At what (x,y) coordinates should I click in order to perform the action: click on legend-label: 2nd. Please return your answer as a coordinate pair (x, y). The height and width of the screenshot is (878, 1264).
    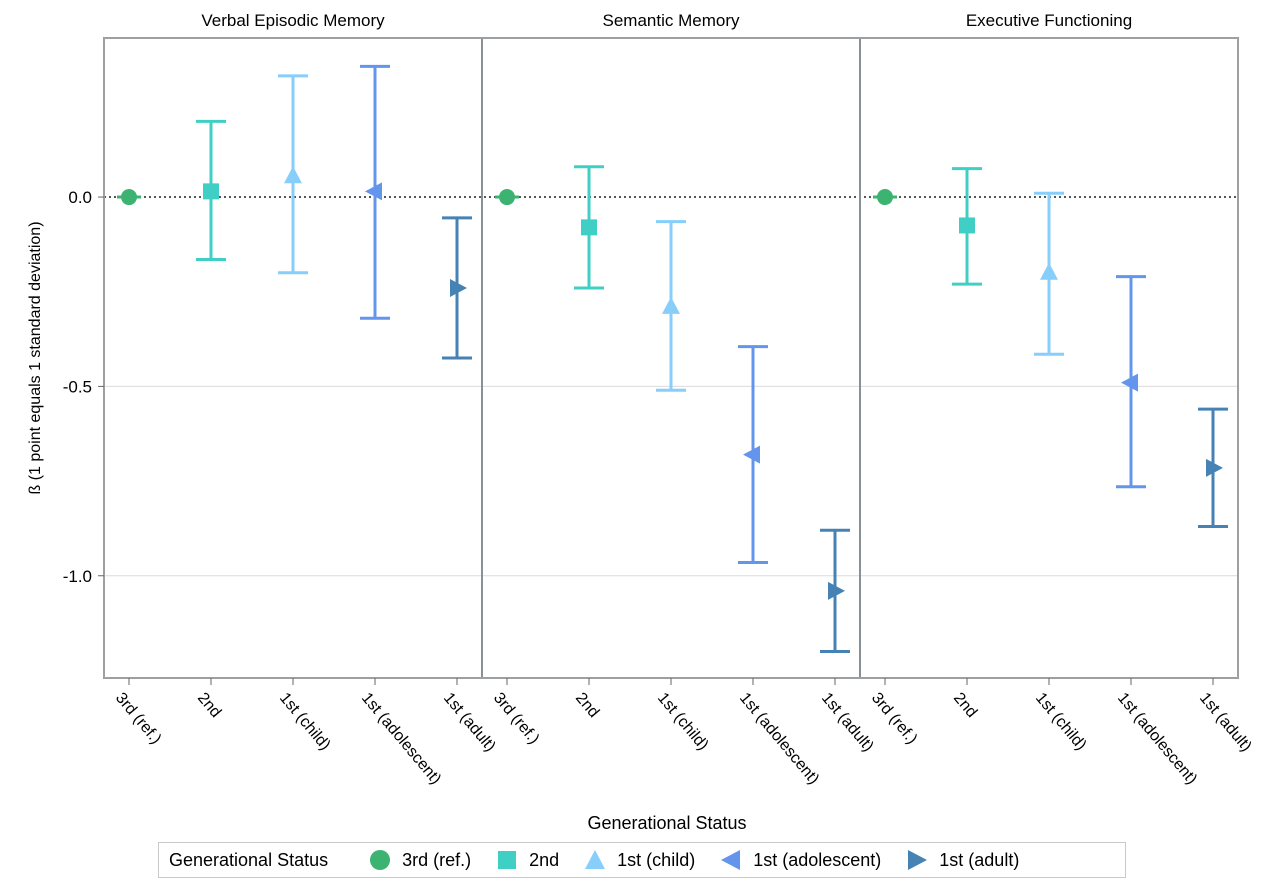
    Looking at the image, I should click on (544, 859).